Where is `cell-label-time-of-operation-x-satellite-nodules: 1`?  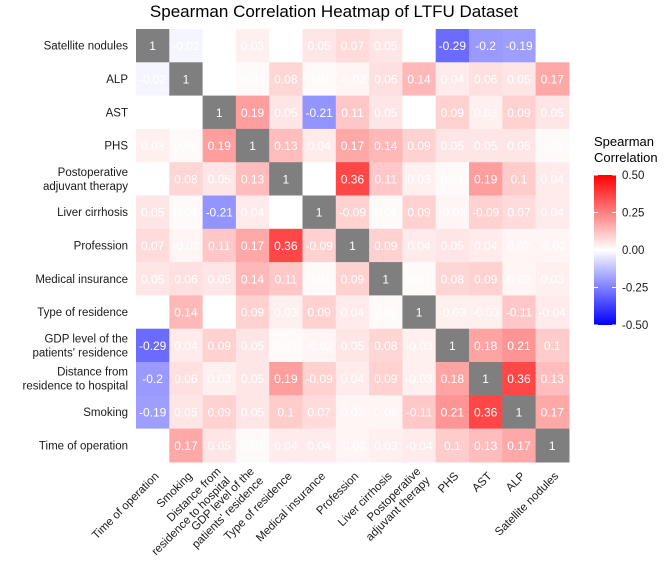
cell-label-time-of-operation-x-satellite-nodules: 1 is located at coordinates (152, 46).